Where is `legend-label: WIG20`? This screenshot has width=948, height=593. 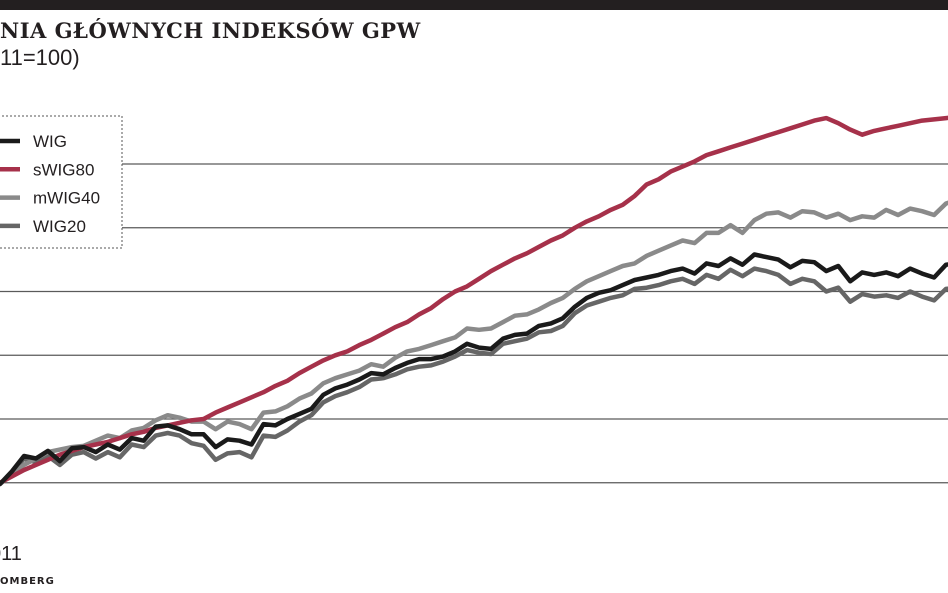
legend-label: WIG20 is located at coordinates (59, 226).